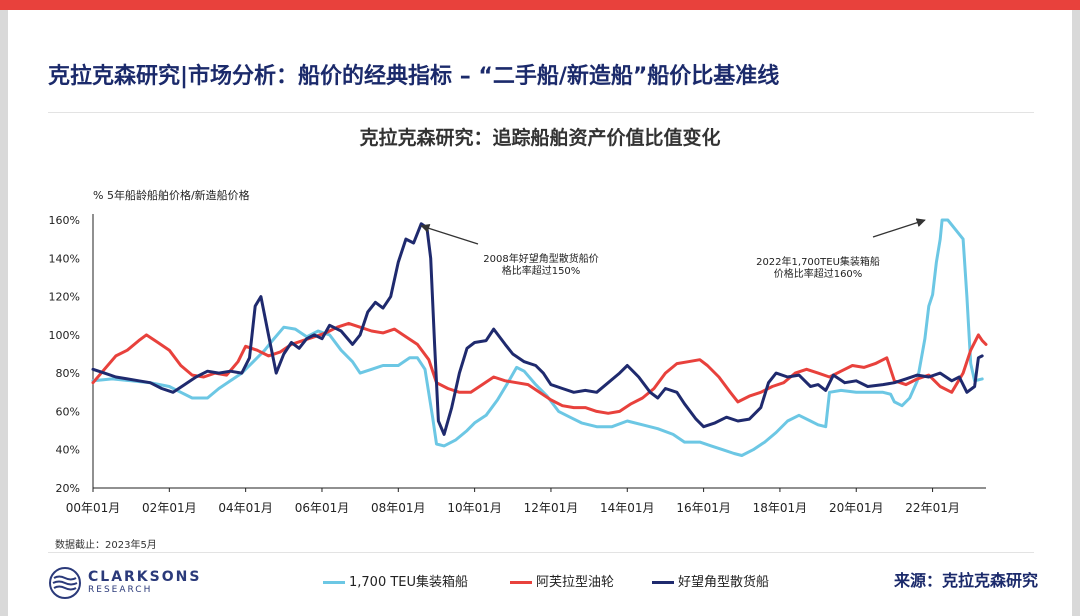 The width and height of the screenshot is (1080, 616). What do you see at coordinates (575, 582) in the screenshot?
I see `legend-label: 阿芙拉型油轮` at bounding box center [575, 582].